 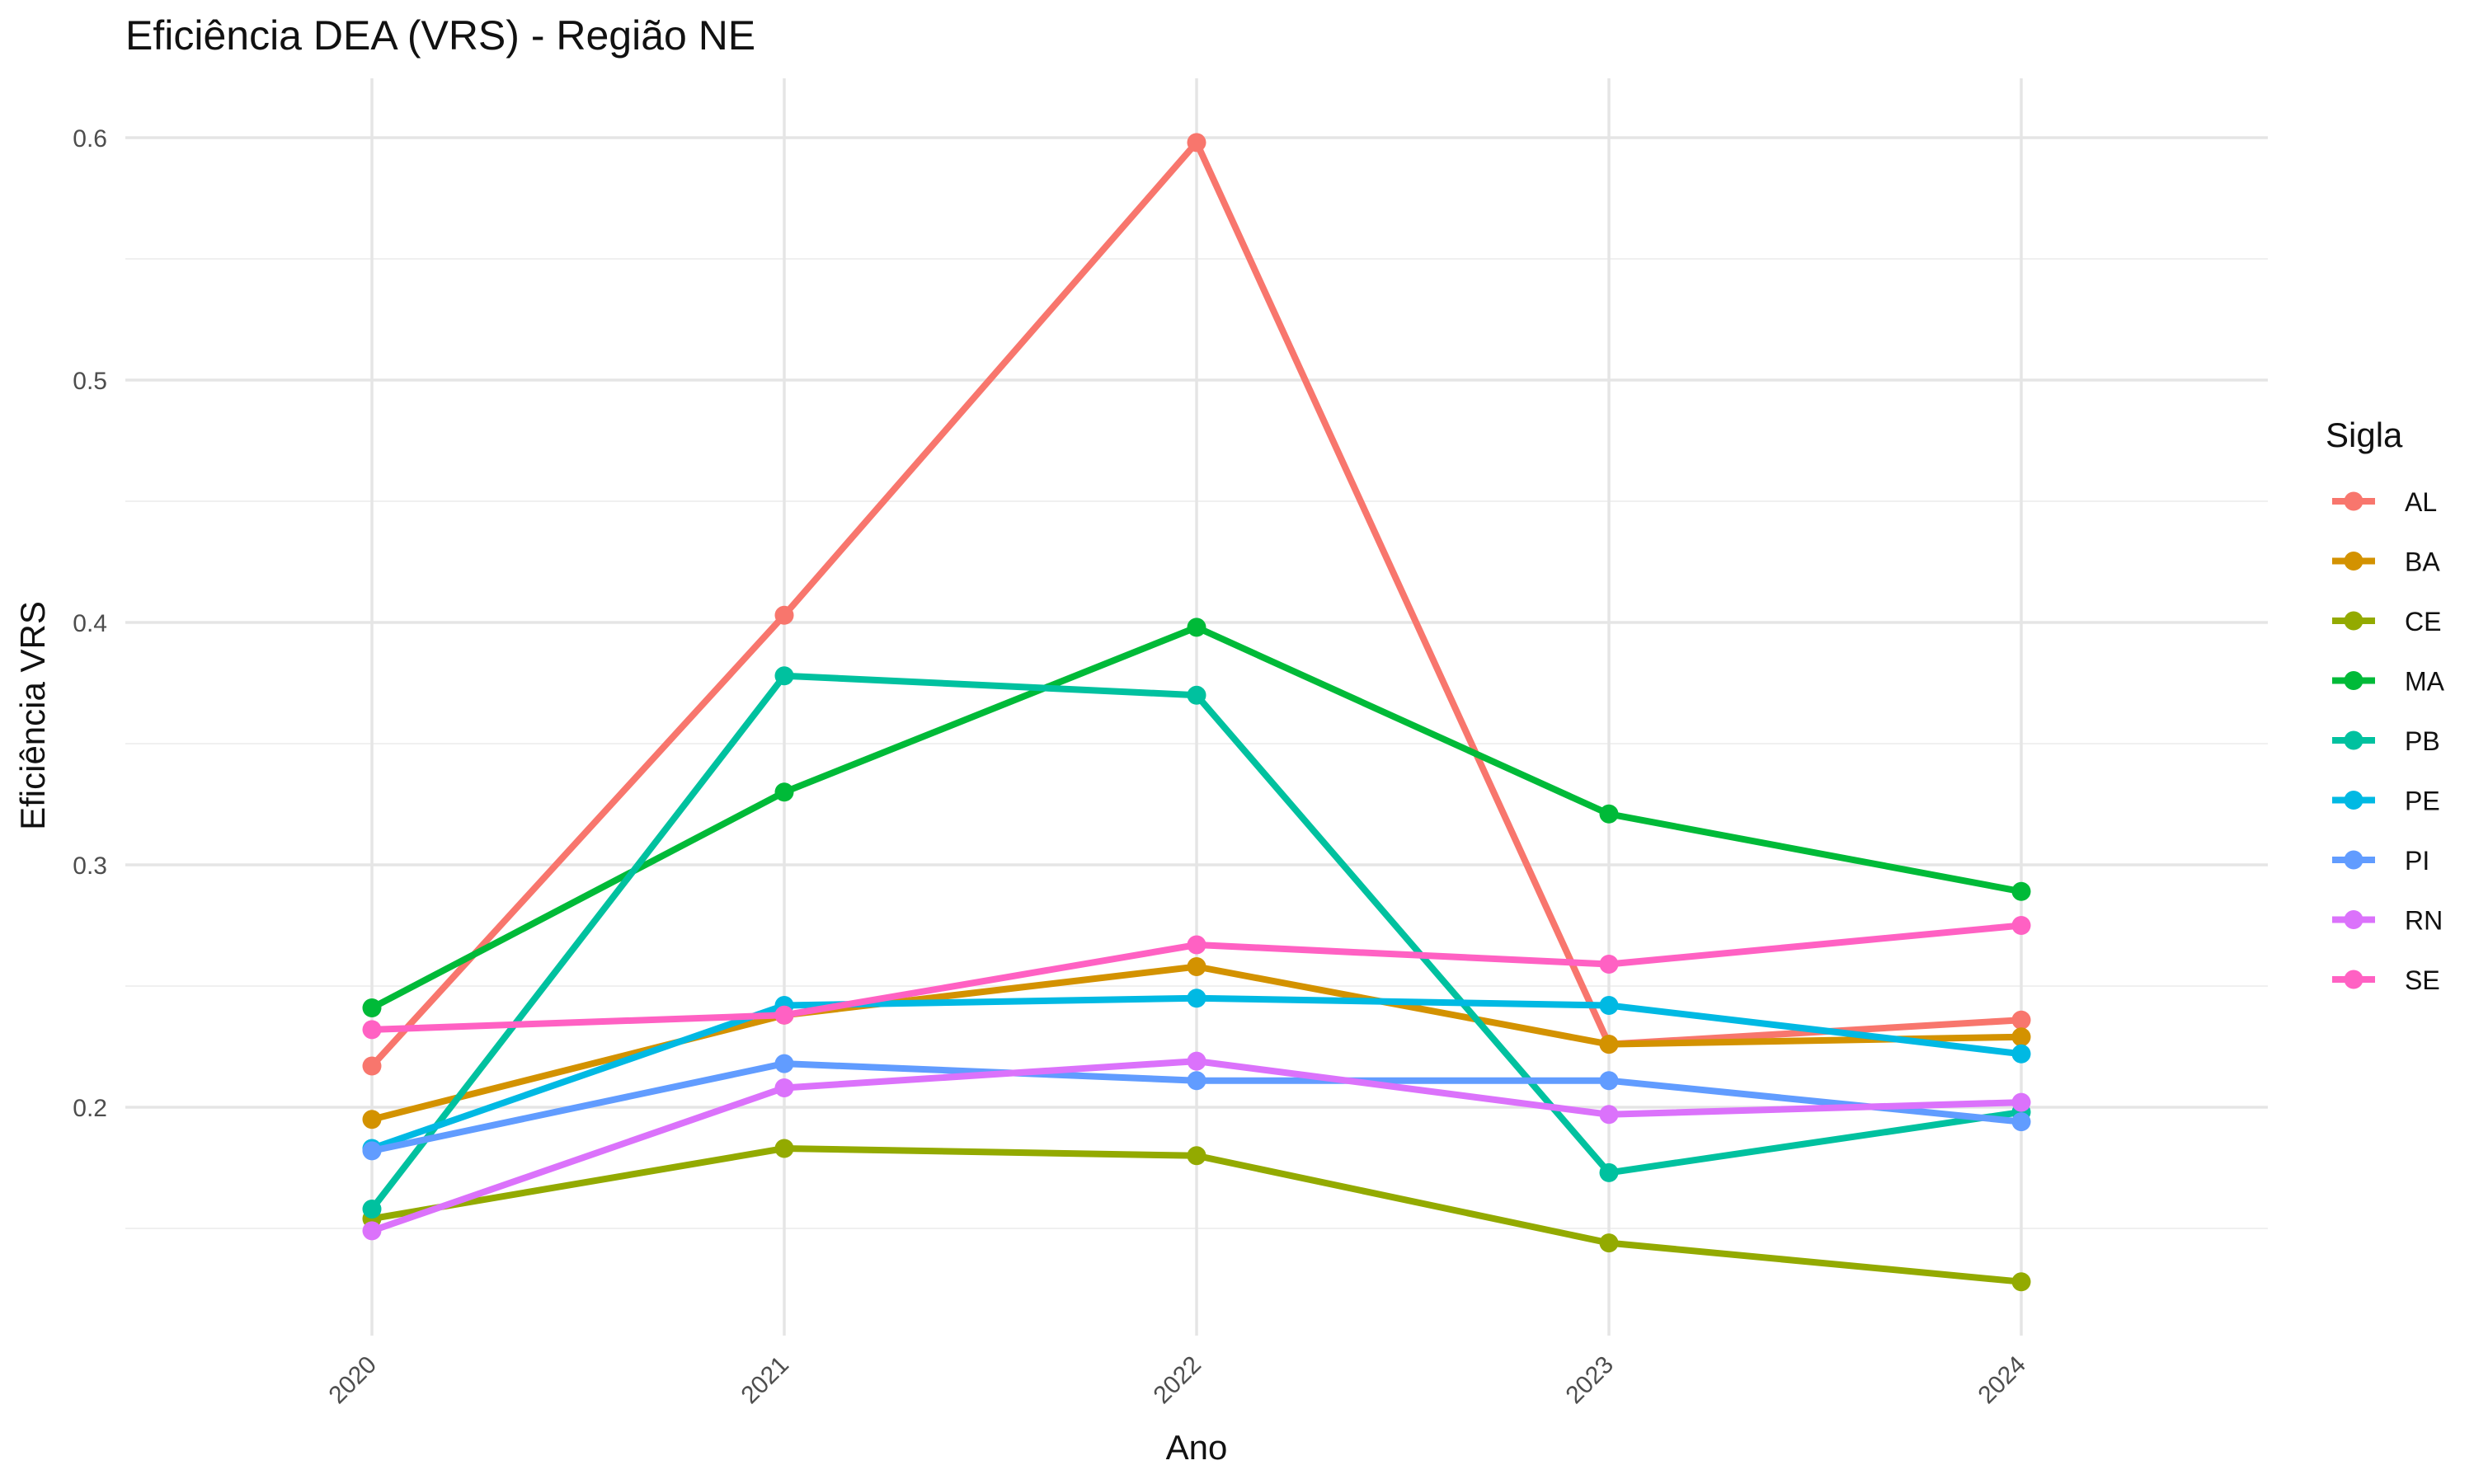 I want to click on legend-item-se: SE, so click(x=2386, y=980).